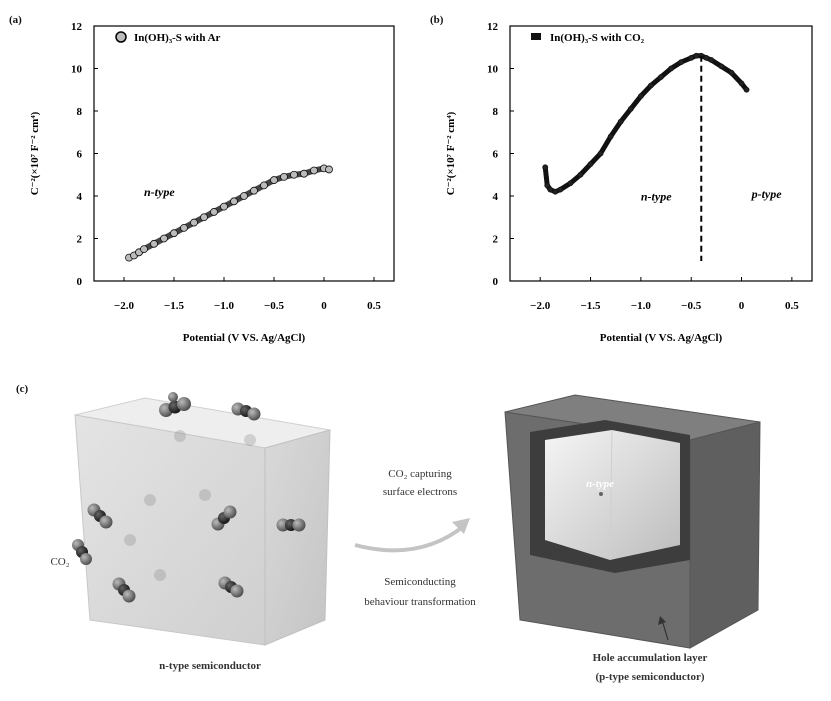 This screenshot has width=831, height=701. Describe the element at coordinates (600, 484) in the screenshot. I see `inner-n-type-label: n-type` at that location.